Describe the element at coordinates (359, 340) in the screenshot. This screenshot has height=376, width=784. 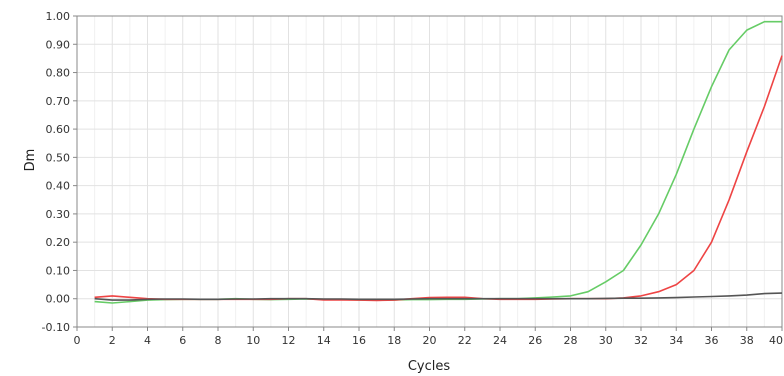
I see `x-tick-label: 16` at that location.